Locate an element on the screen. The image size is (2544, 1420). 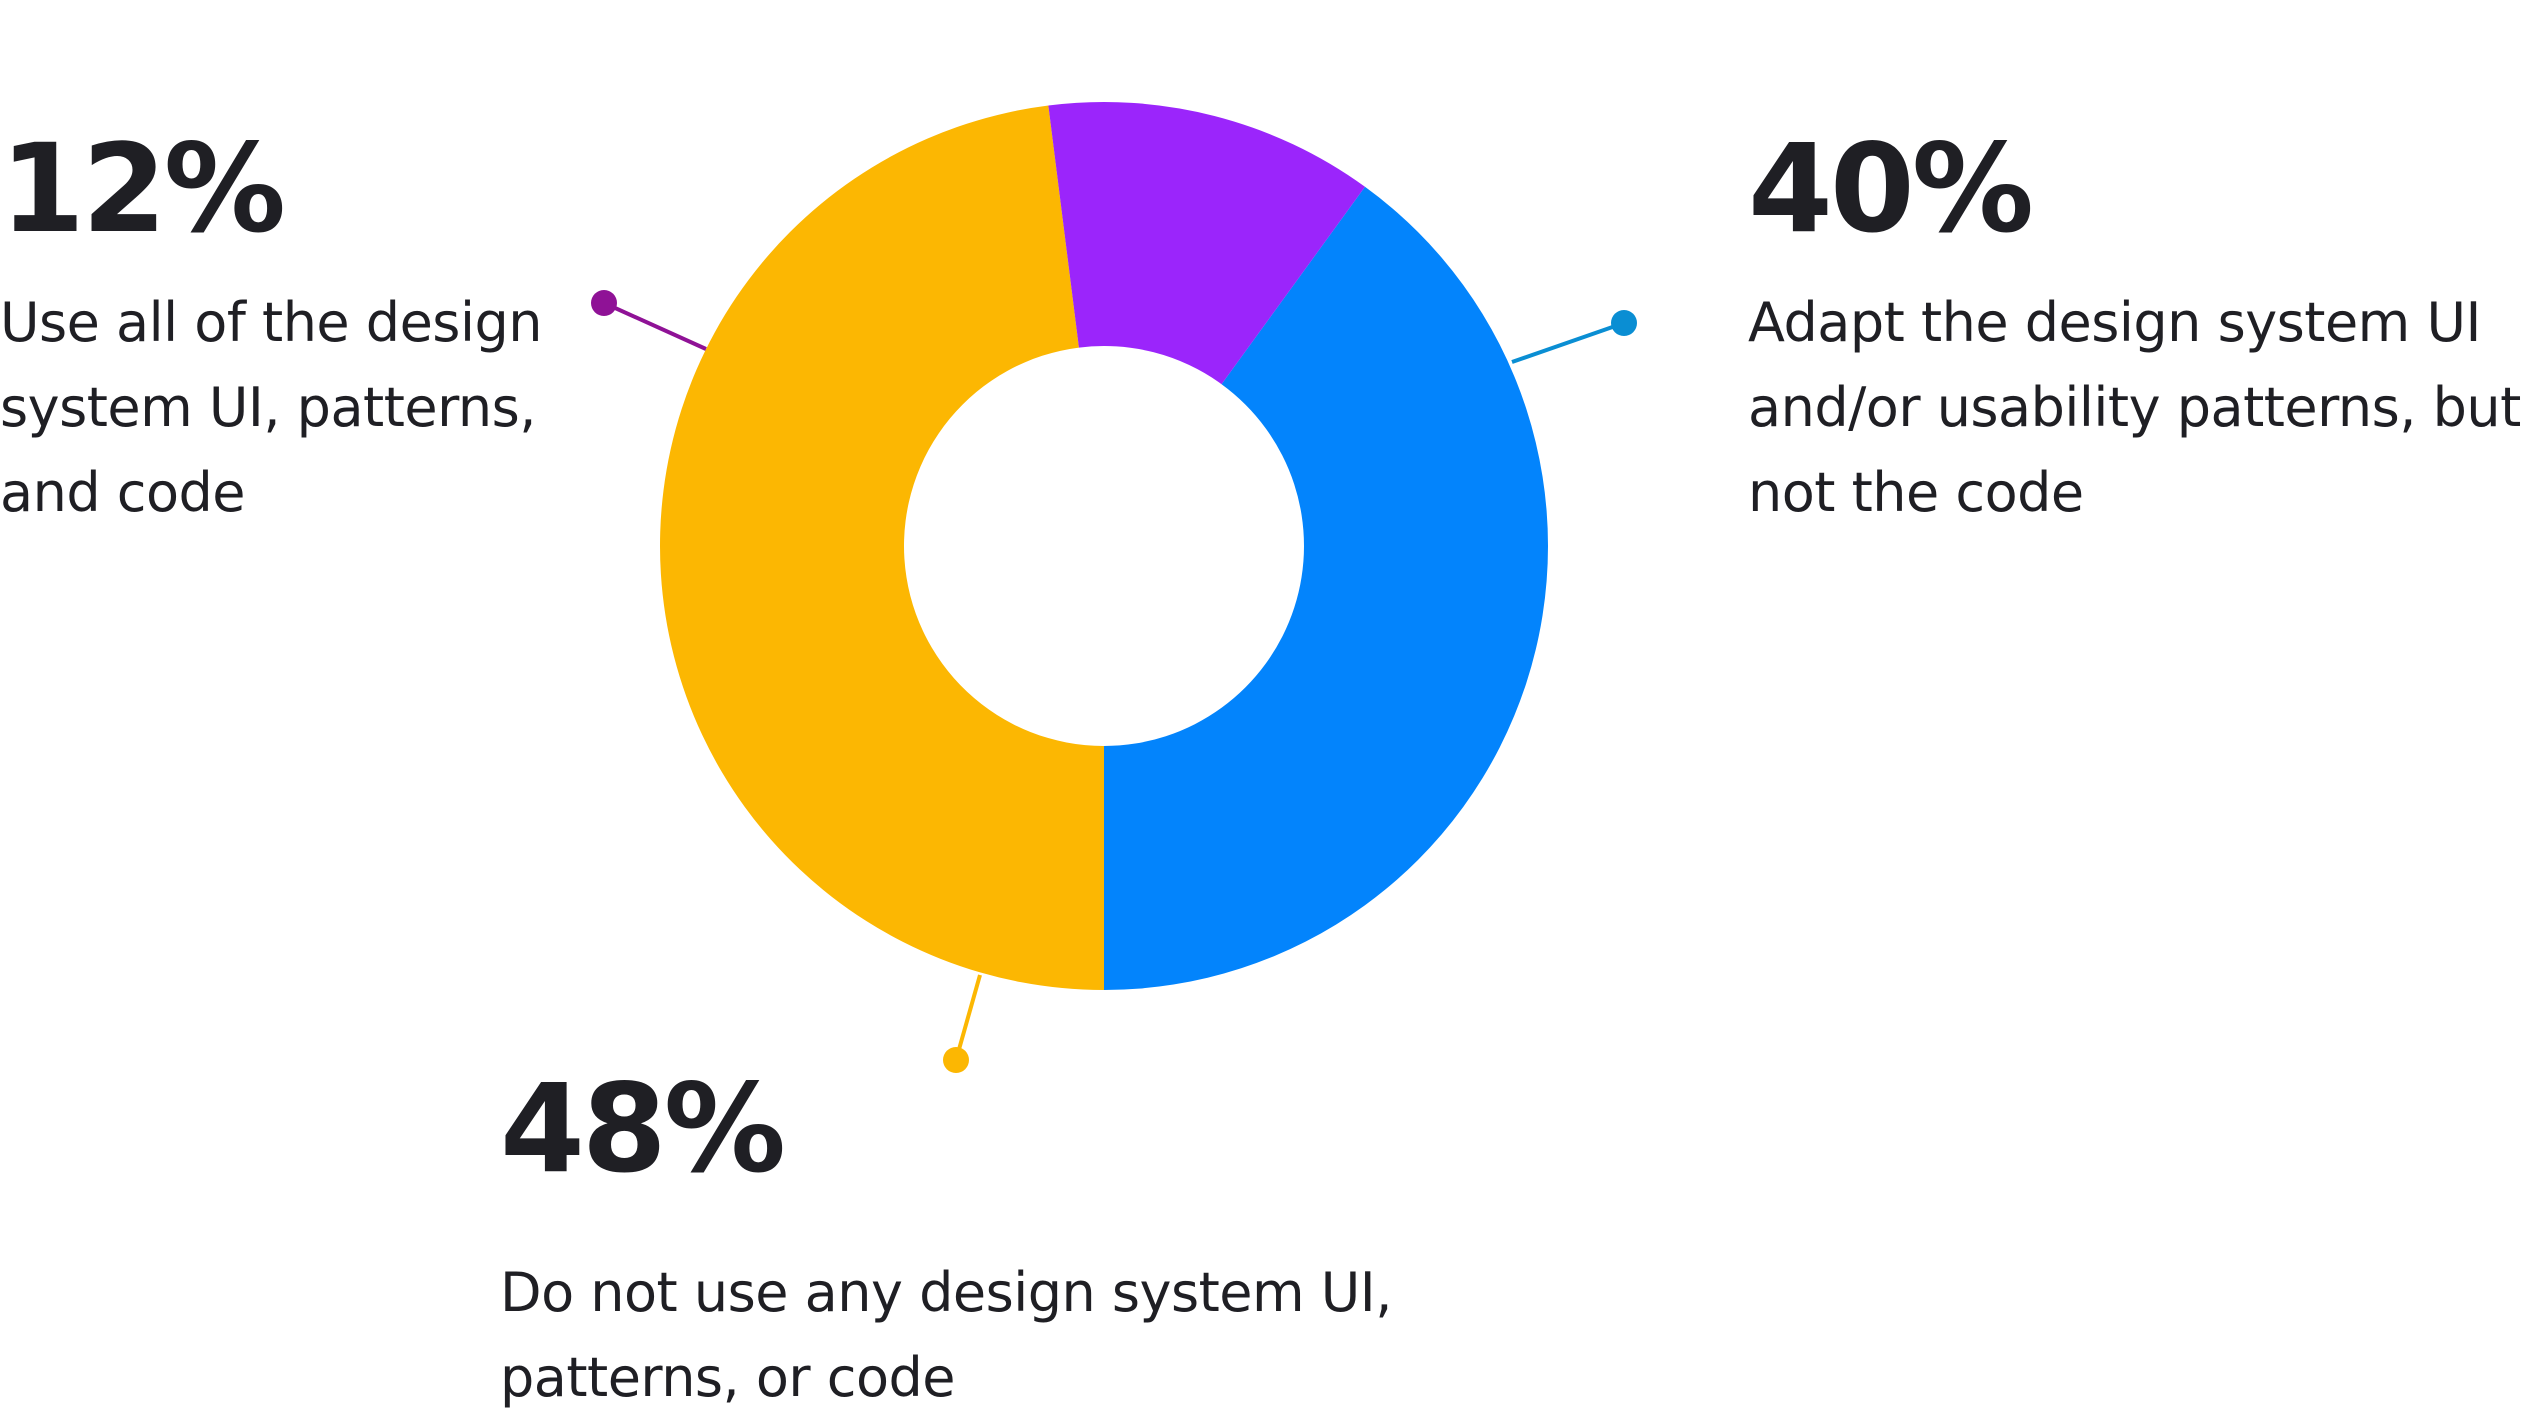
label-adapt-percent: 40% is located at coordinates (1891, 189).